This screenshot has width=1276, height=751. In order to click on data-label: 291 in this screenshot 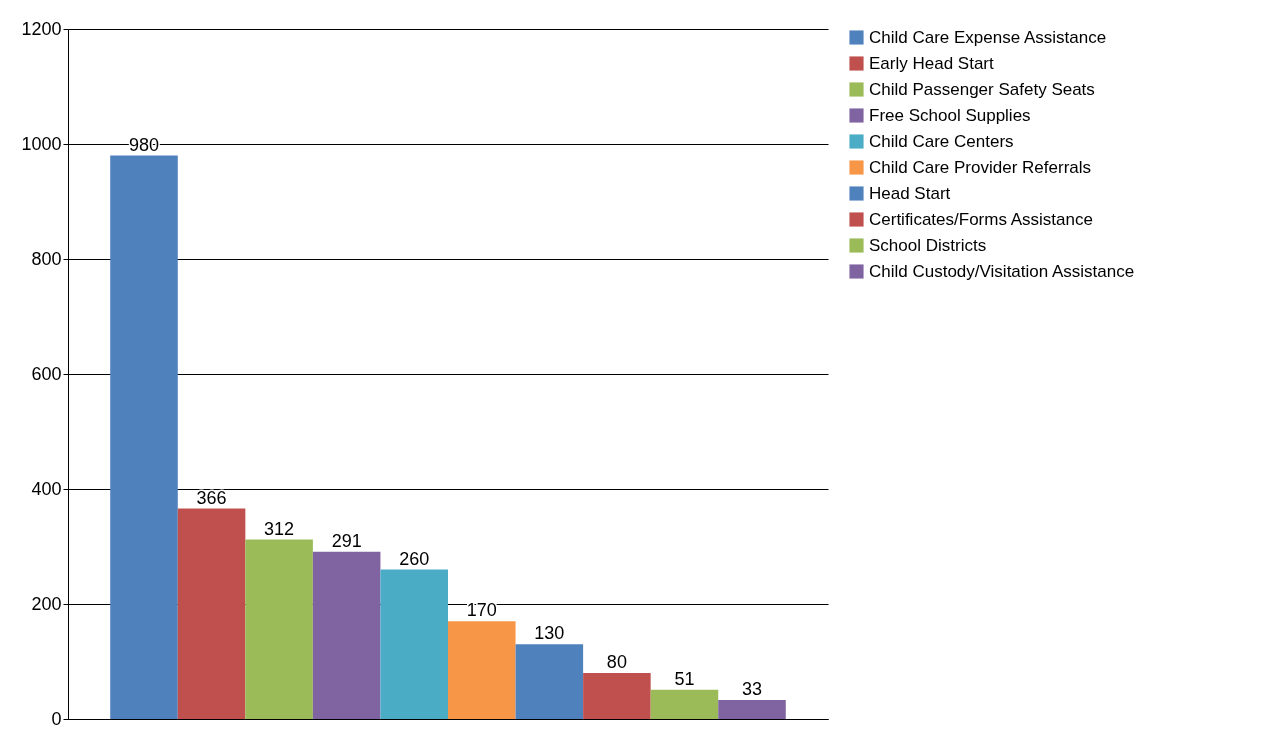, I will do `click(346, 540)`.